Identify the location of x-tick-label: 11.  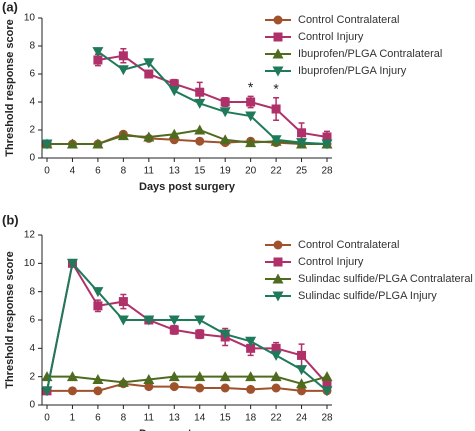
(149, 418).